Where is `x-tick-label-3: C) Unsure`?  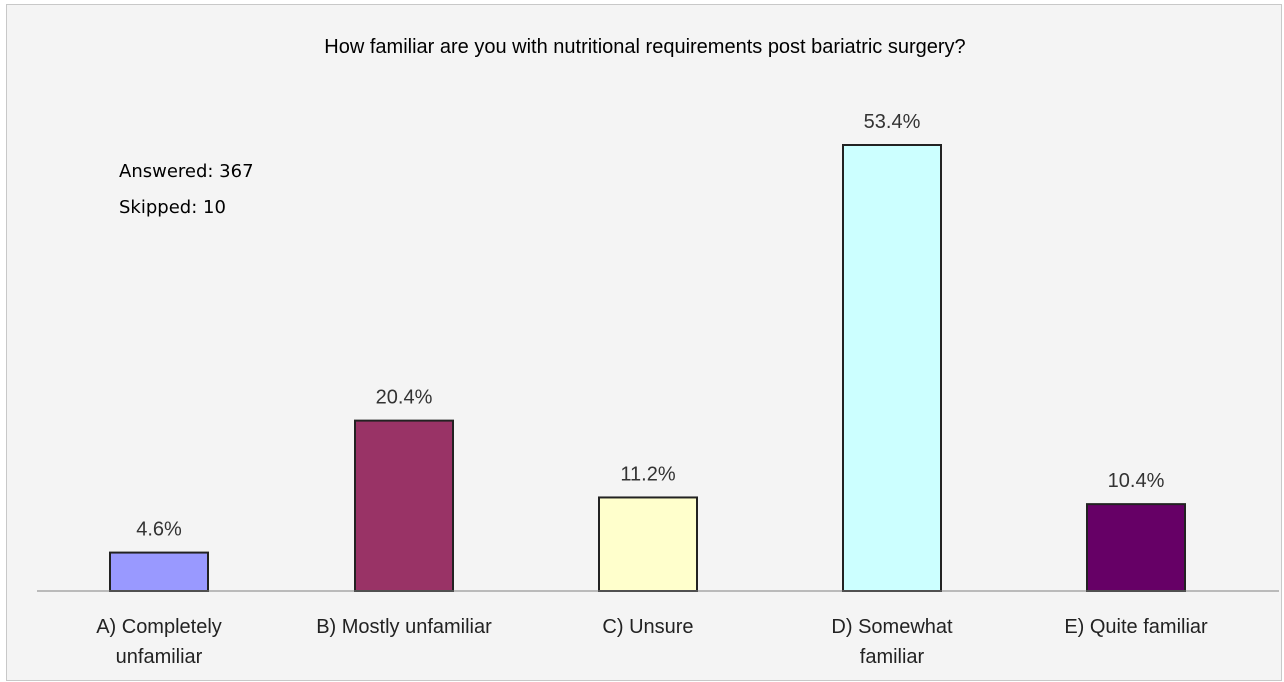
x-tick-label-3: C) Unsure is located at coordinates (647, 627).